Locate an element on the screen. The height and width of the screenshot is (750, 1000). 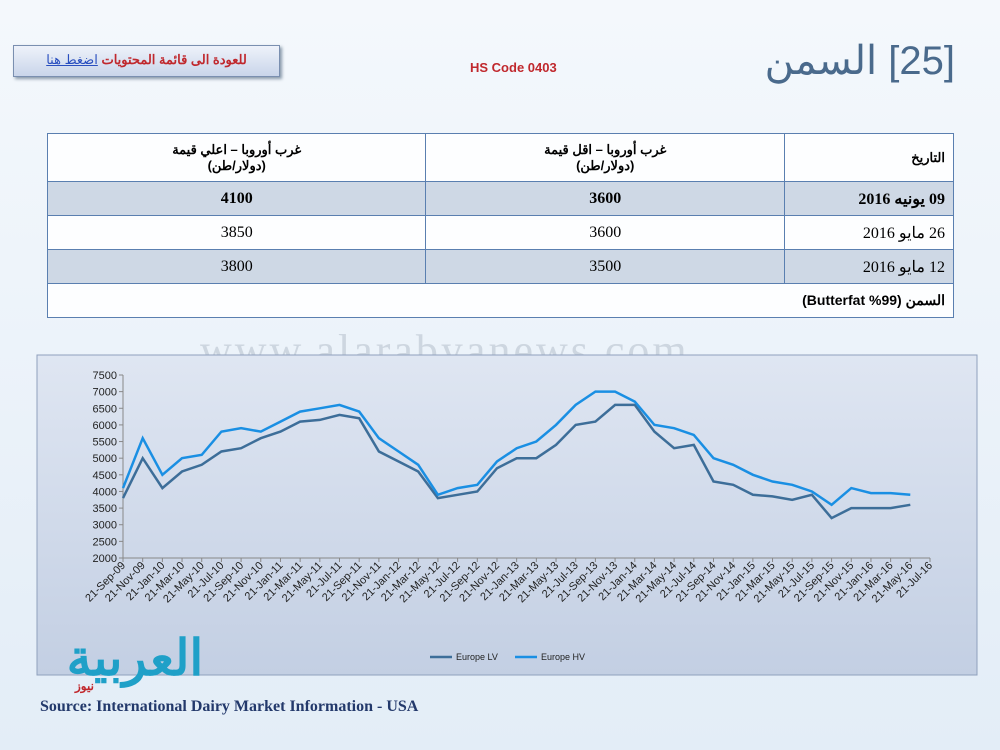
hs-code: HS Code 0403 is located at coordinates (513, 67).